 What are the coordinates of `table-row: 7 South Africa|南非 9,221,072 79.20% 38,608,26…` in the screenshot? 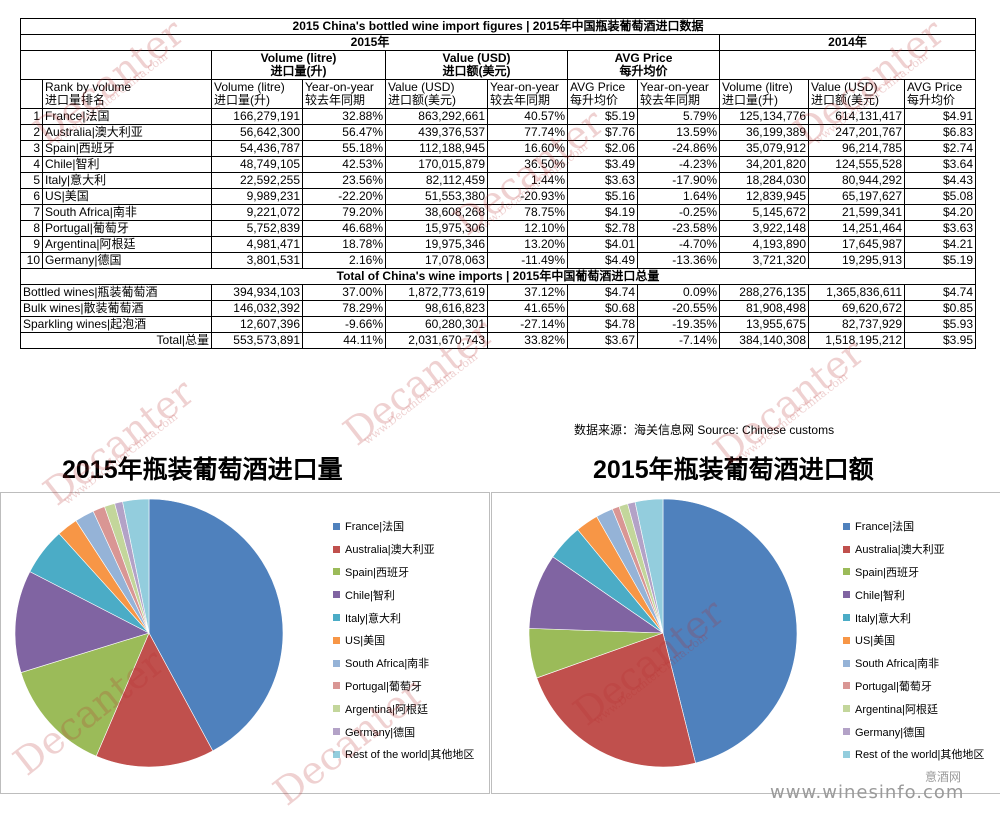 It's located at (498, 212).